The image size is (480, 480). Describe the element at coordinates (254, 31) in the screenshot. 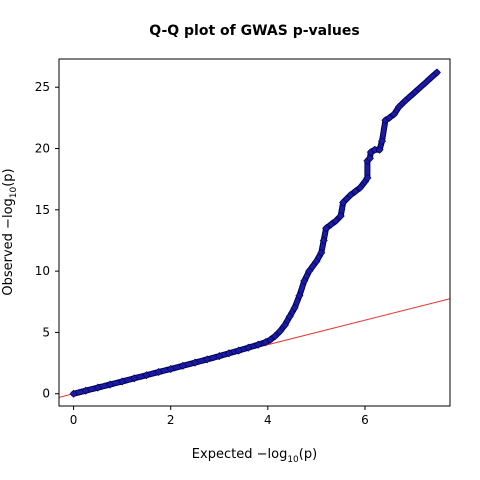

I see `chart-title: Q-Q plot of GWAS p-values` at that location.